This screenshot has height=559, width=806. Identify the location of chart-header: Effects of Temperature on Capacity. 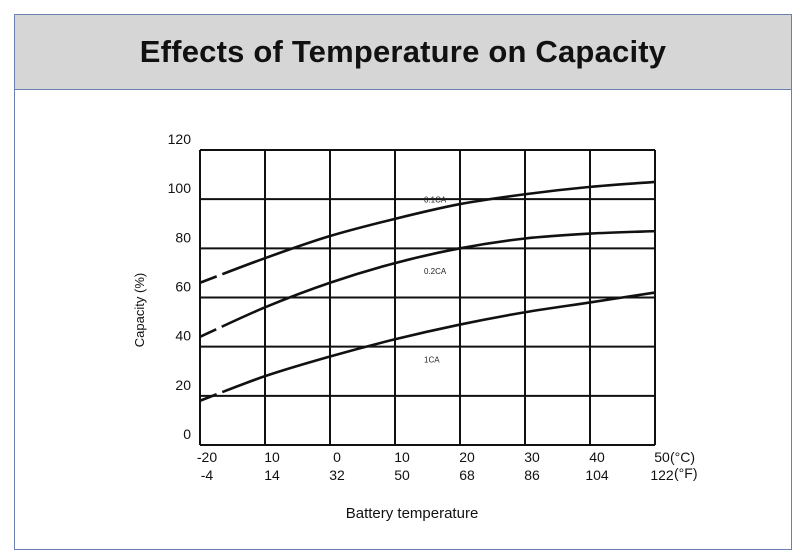
(403, 52).